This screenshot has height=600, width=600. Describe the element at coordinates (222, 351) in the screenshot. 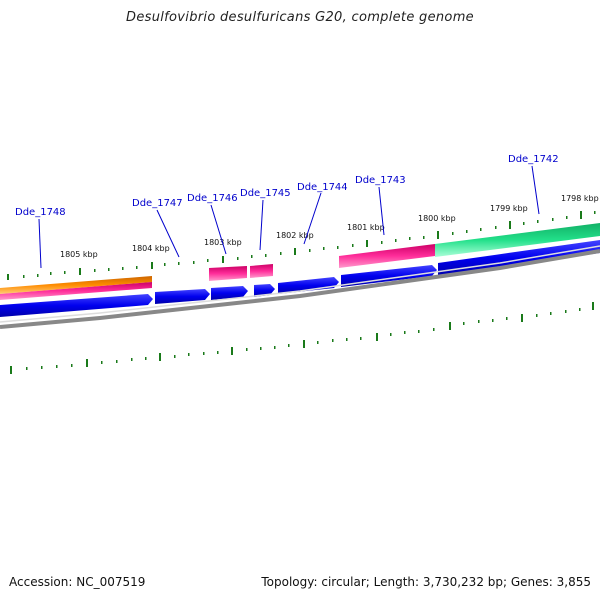

I see `lower-tick-ruler` at that location.